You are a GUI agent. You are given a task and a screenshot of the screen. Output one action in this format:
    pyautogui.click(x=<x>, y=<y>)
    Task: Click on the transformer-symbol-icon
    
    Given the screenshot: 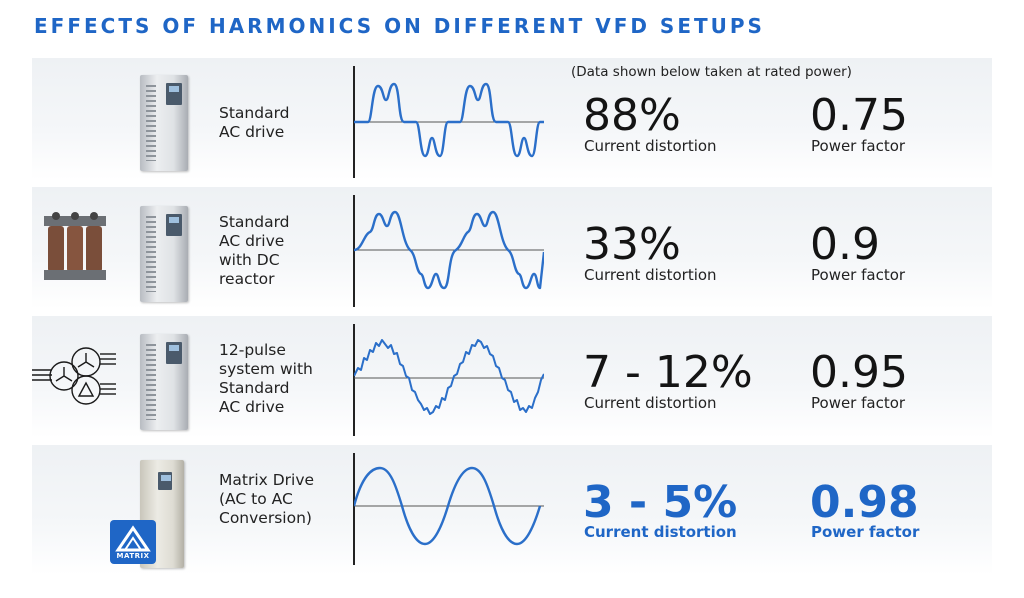 What is the action you would take?
    pyautogui.click(x=74, y=376)
    